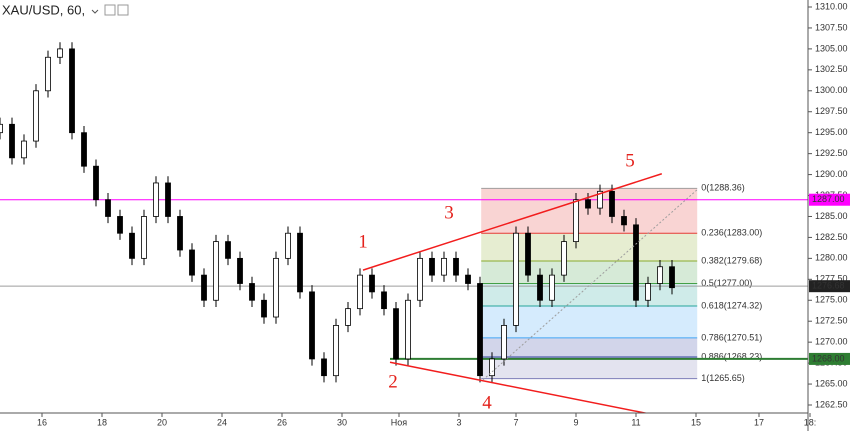 This screenshot has width=850, height=431. I want to click on close-icon, so click(123, 10).